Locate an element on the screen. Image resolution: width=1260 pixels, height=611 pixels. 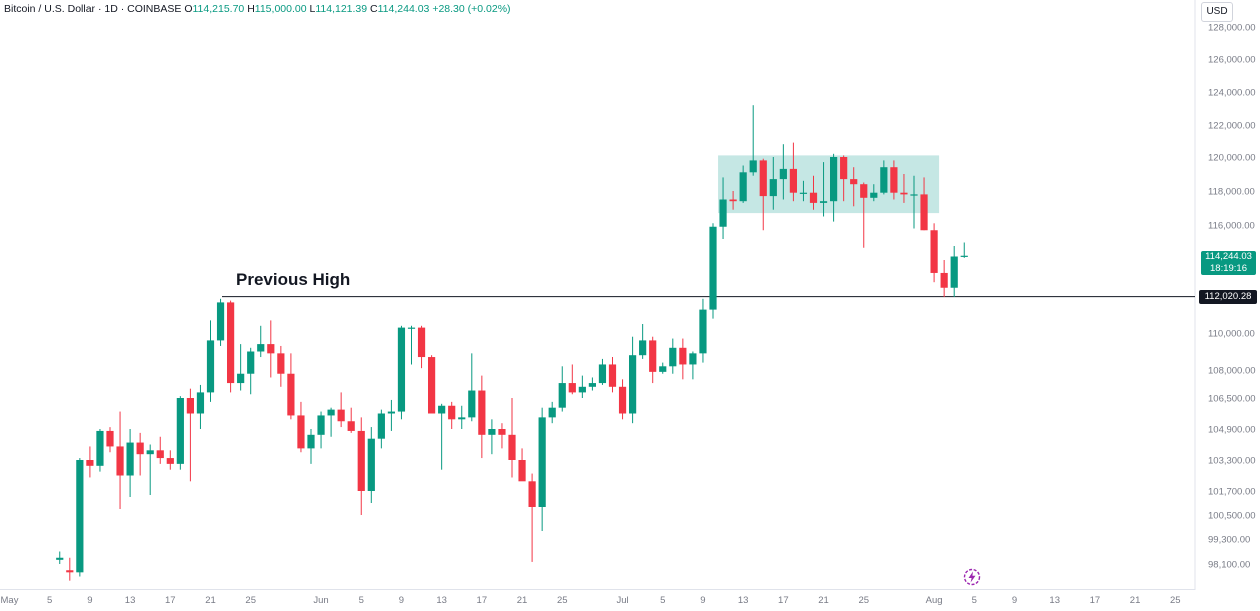
price-axis-tick: 98,100.00 is located at coordinates (1229, 565).